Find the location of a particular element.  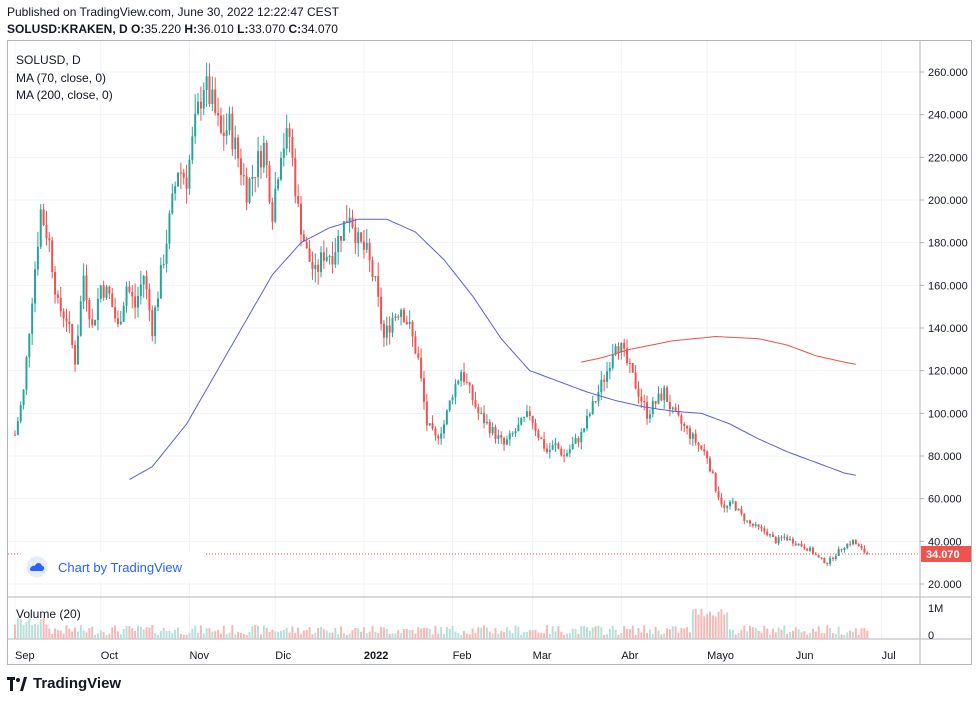

ma200-line is located at coordinates (718, 350).